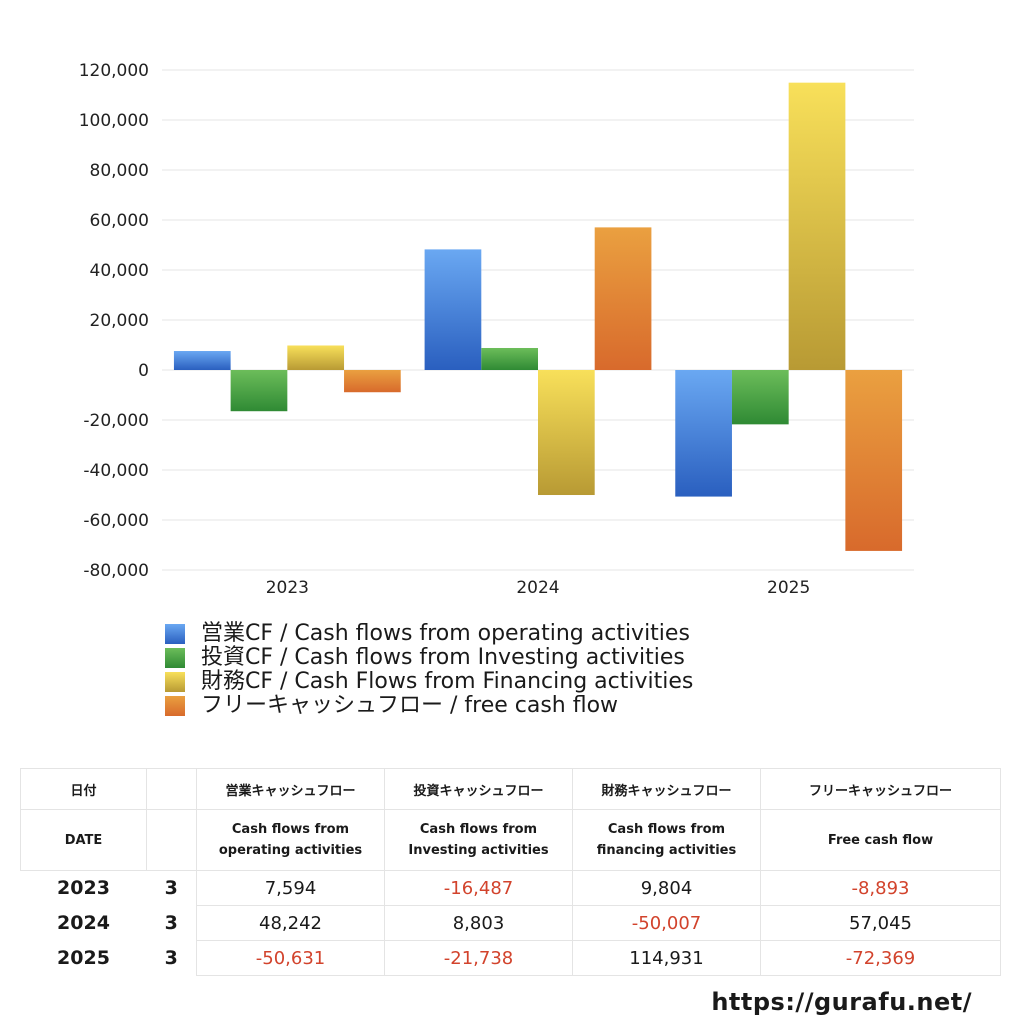 This screenshot has width=1024, height=1024. What do you see at coordinates (666, 840) in the screenshot?
I see `header-financing-en: Cash flows from financing activities` at bounding box center [666, 840].